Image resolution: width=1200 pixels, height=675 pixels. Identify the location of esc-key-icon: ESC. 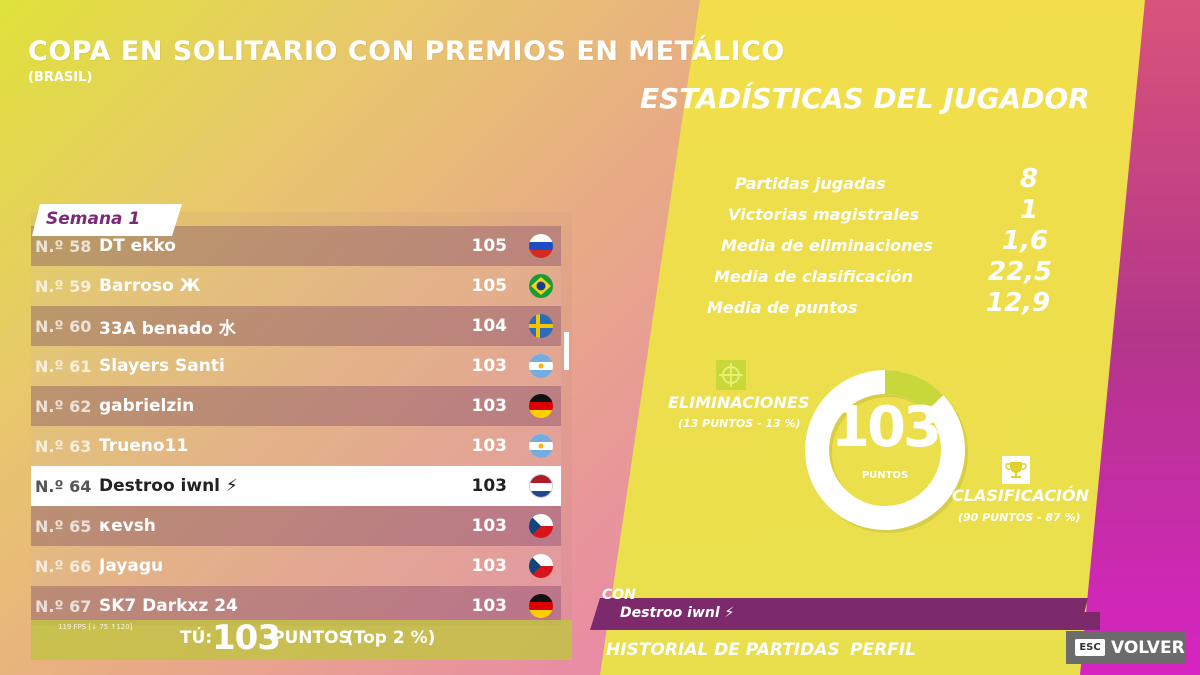
(1090, 647).